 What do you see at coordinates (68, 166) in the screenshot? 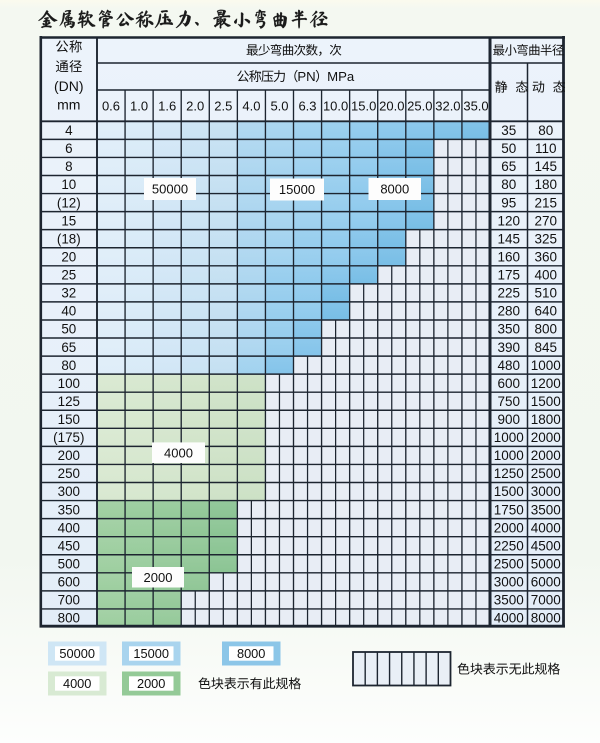
I see `svg-text: 8` at bounding box center [68, 166].